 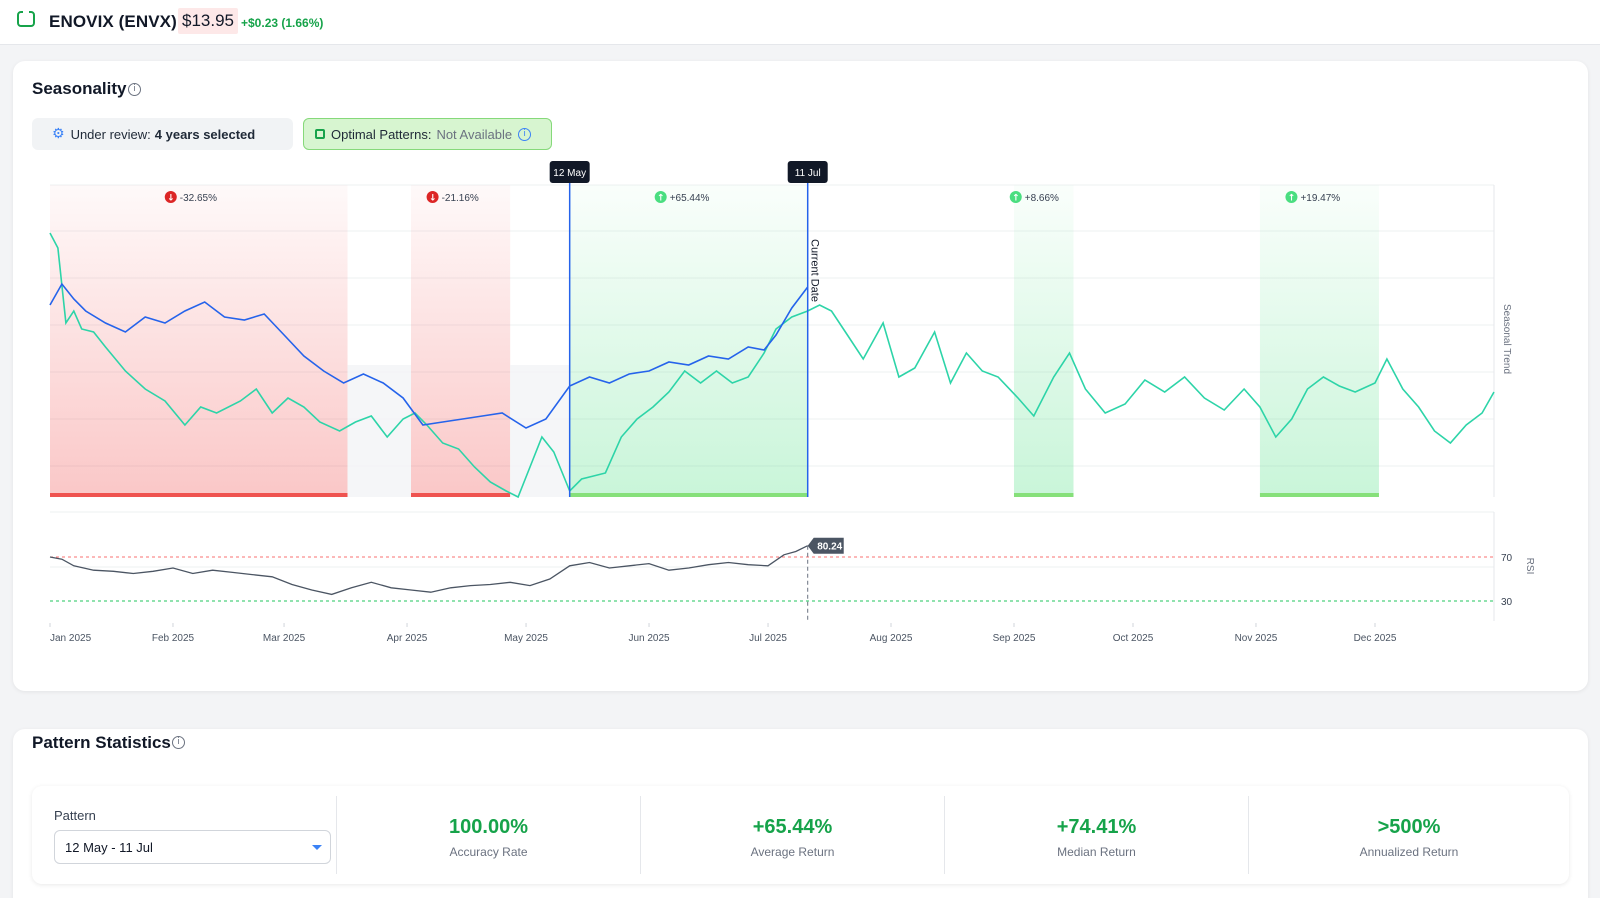 I want to click on x-tick-label: Jan 2025, so click(x=71, y=638).